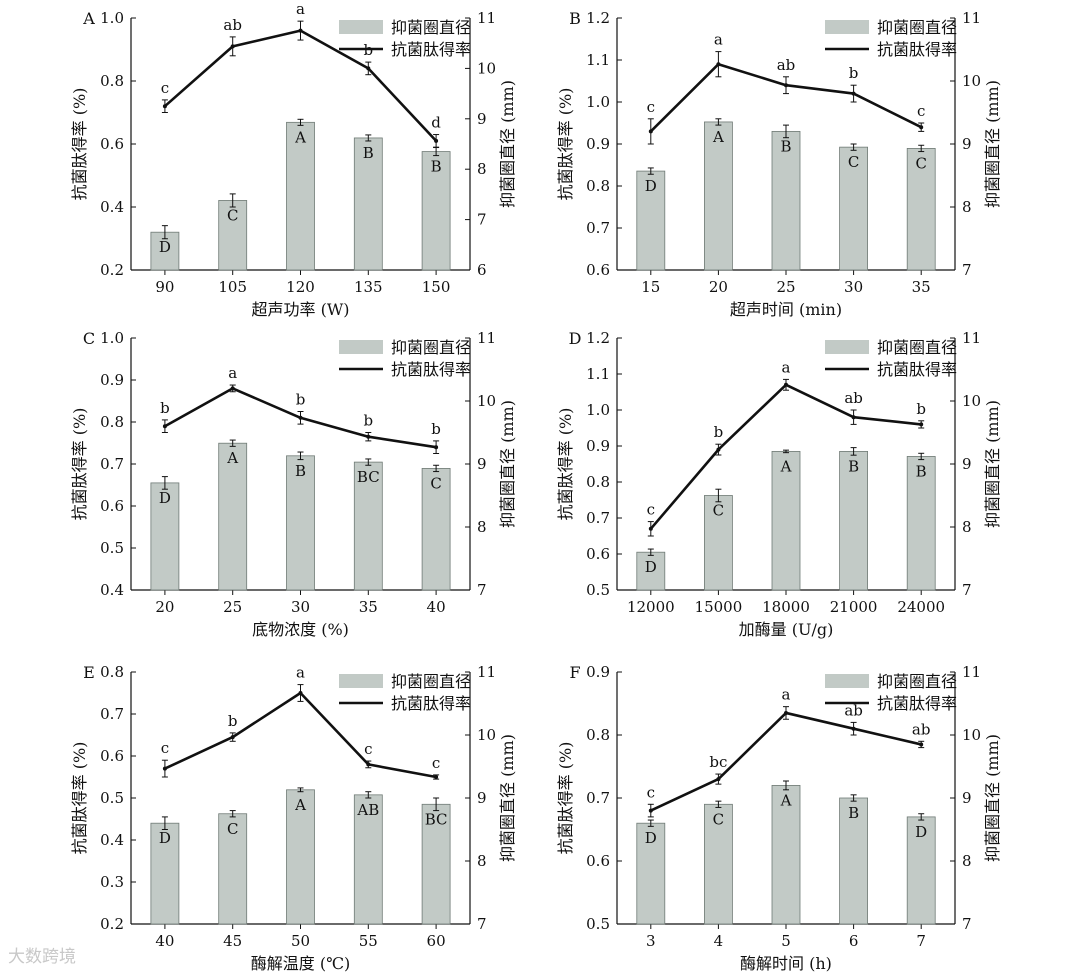  What do you see at coordinates (233, 721) in the screenshot?
I see `line-significance-label: b` at bounding box center [233, 721].